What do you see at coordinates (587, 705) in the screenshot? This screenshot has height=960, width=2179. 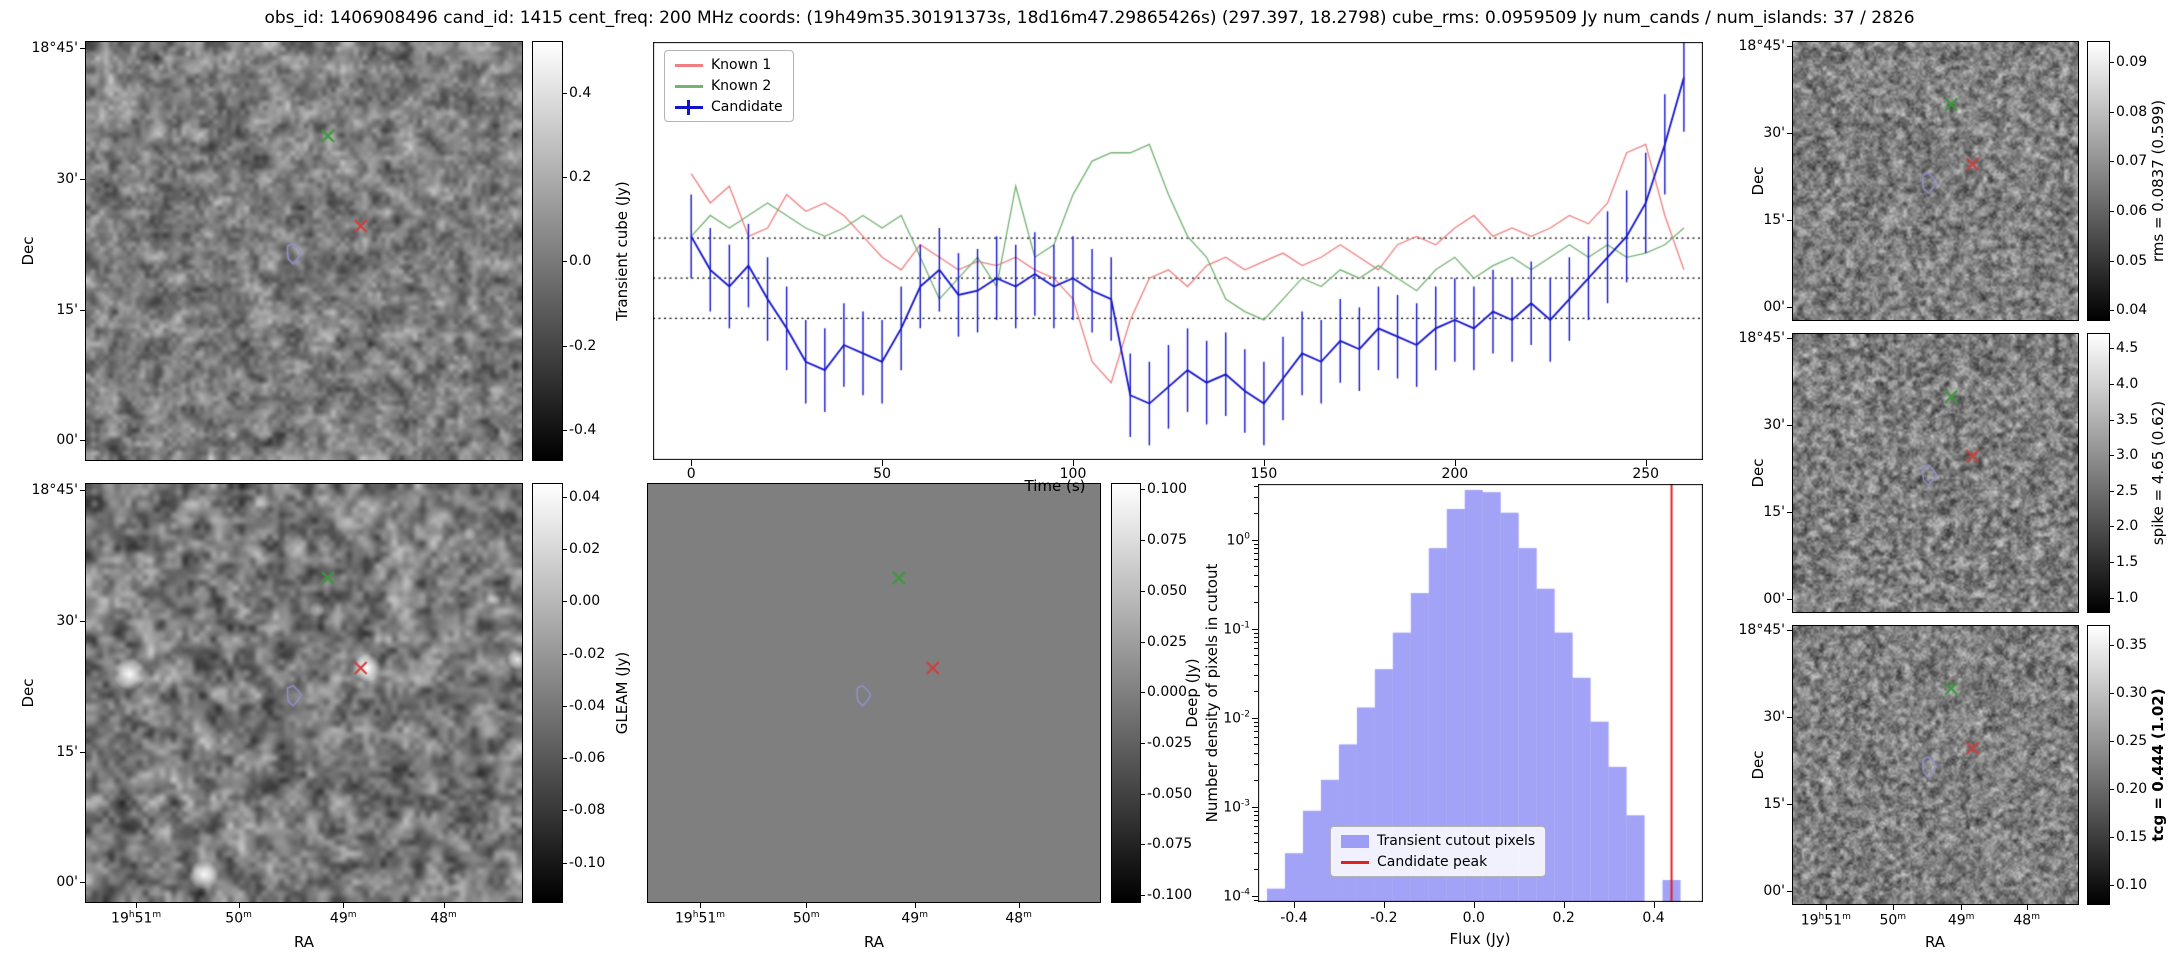 I see `gleam-colorbar-tick-label: -0.04` at bounding box center [587, 705].